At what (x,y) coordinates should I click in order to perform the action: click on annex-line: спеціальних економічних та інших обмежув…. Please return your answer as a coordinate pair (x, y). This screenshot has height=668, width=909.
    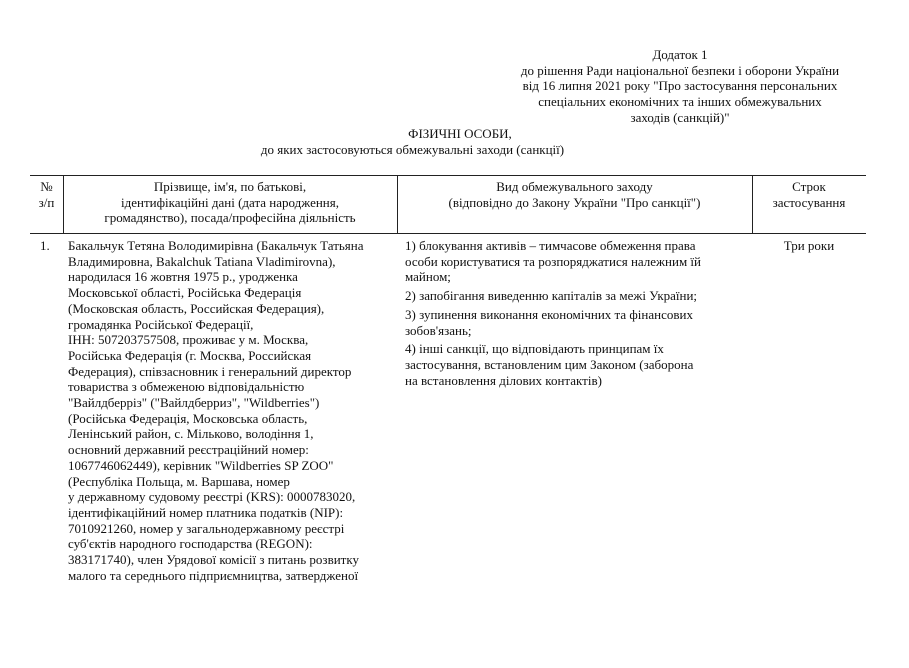
    Looking at the image, I should click on (680, 102).